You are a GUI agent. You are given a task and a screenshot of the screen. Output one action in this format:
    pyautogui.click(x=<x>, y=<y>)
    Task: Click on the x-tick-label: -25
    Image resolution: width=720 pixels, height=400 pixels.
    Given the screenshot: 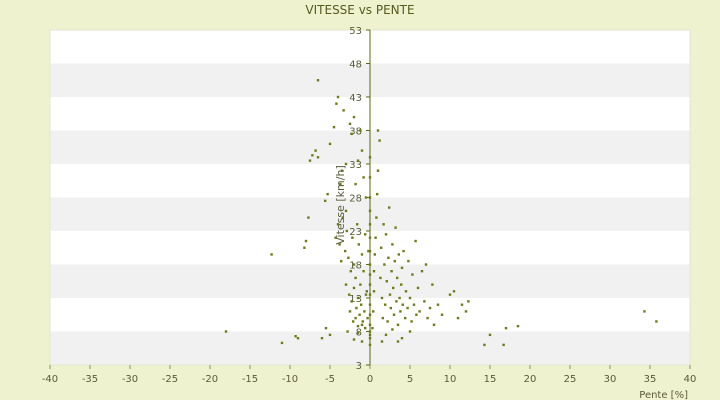 What is the action you would take?
    pyautogui.click(x=170, y=379)
    